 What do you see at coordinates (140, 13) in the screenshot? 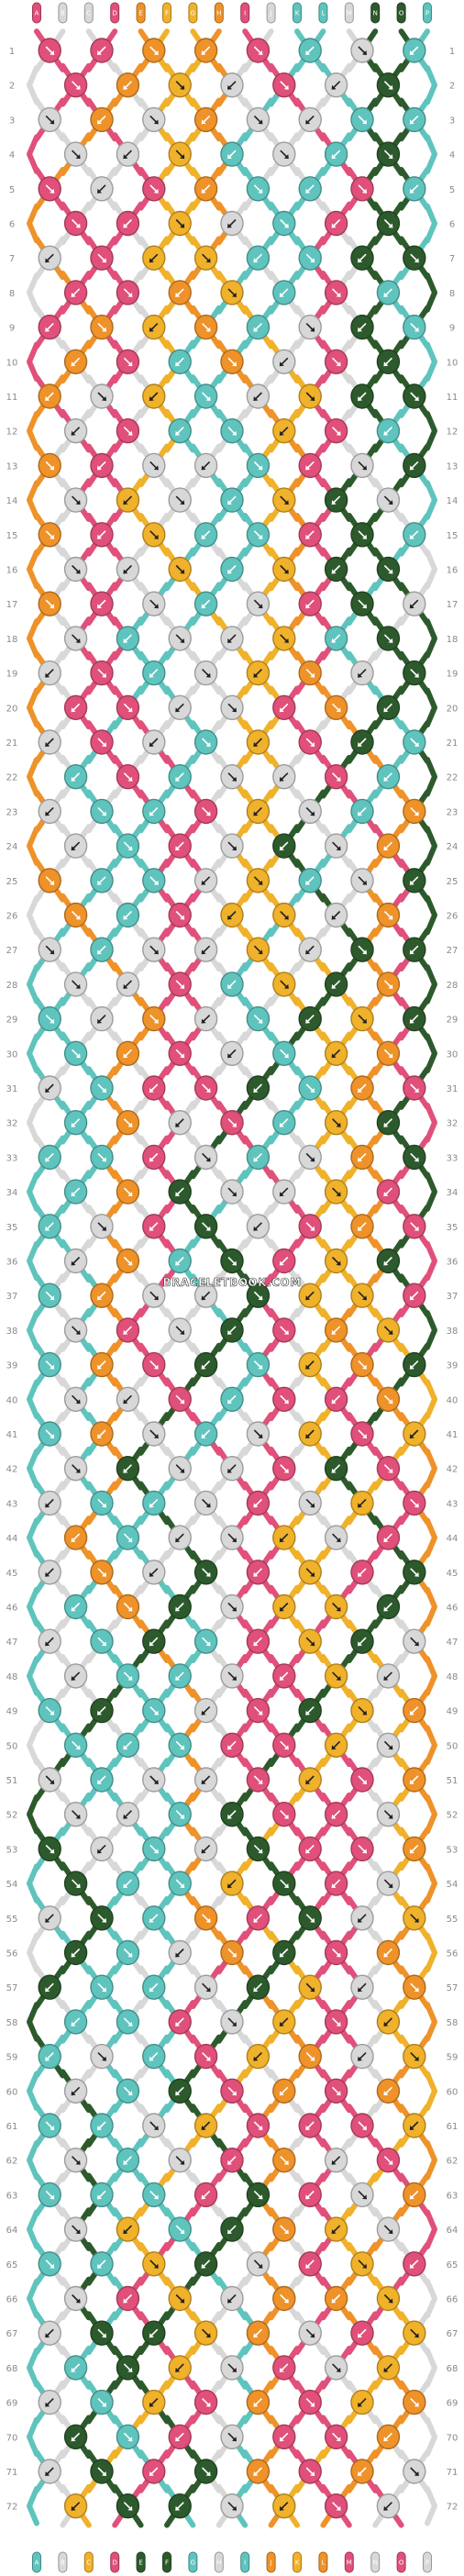
I see `string-start-letter: E` at bounding box center [140, 13].